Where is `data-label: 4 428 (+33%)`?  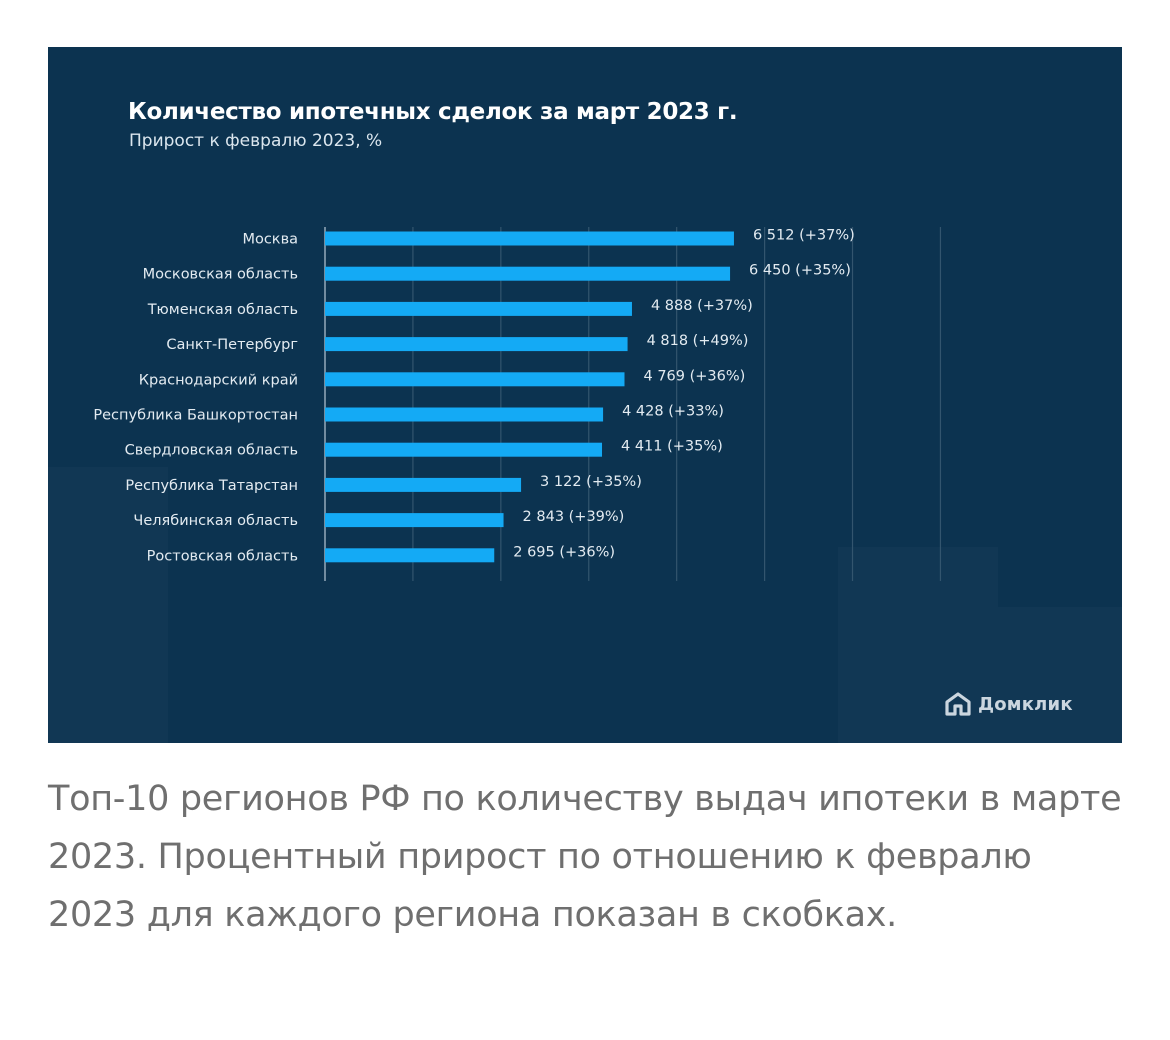
data-label: 4 428 (+33%) is located at coordinates (673, 412).